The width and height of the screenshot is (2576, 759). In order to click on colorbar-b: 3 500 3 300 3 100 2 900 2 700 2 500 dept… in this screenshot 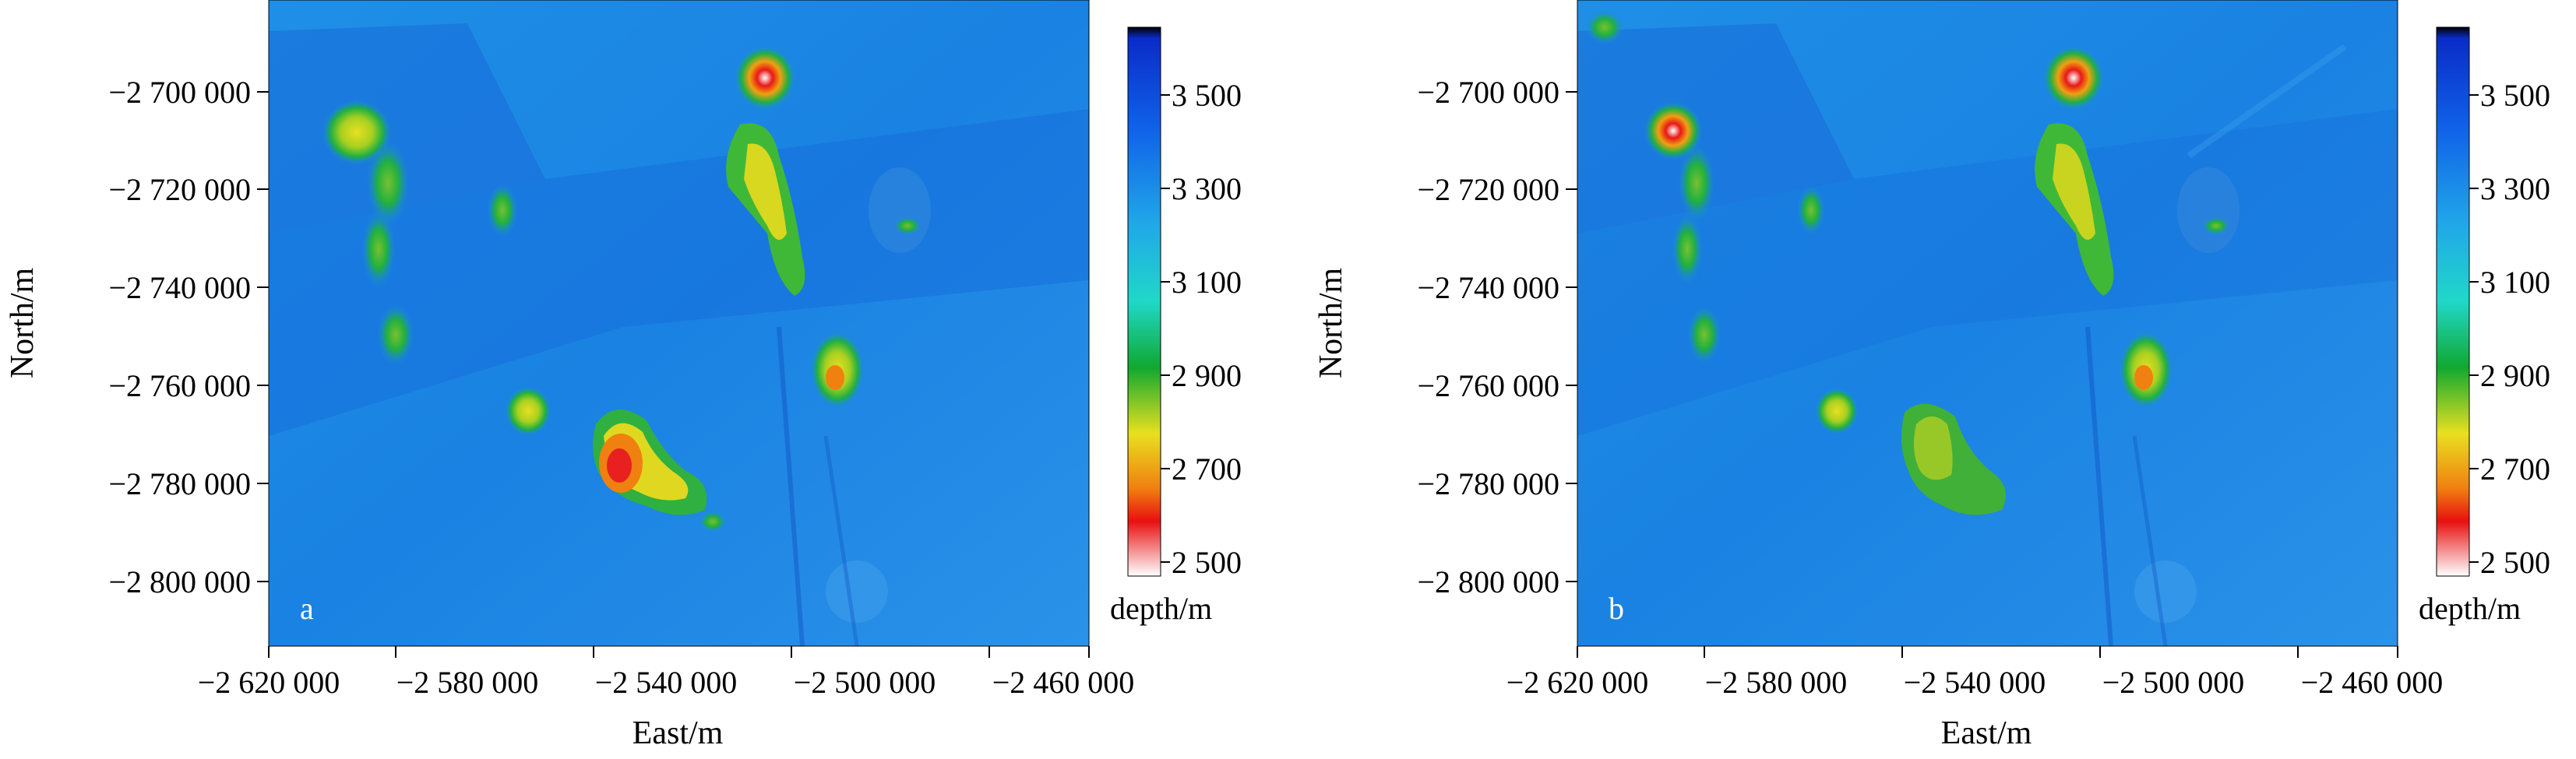, I will do `click(2484, 326)`.